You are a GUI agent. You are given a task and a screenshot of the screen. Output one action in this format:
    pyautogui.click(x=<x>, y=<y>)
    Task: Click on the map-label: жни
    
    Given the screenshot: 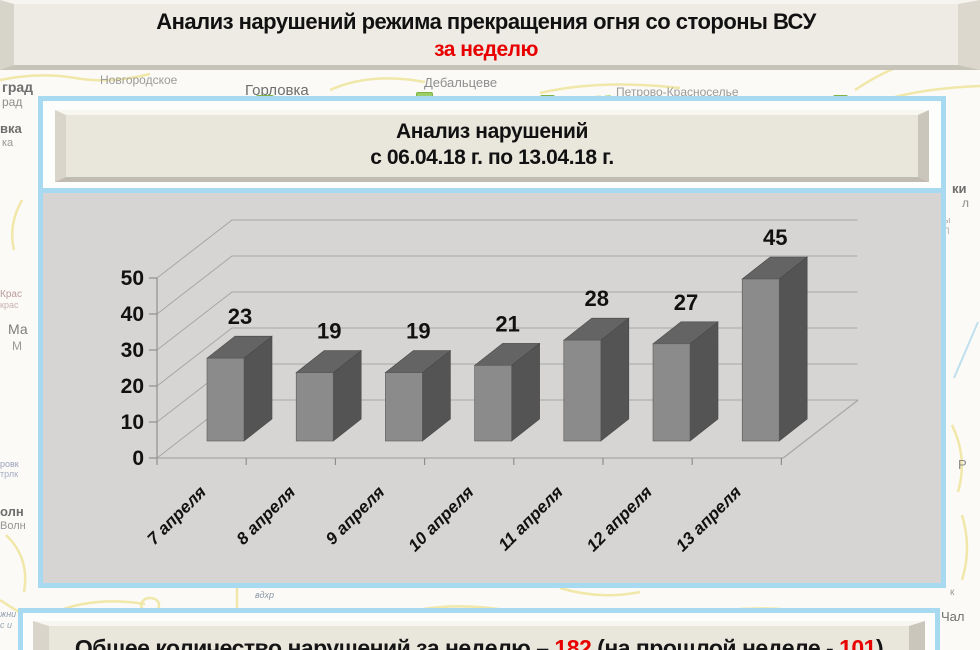 What is the action you would take?
    pyautogui.click(x=8, y=614)
    